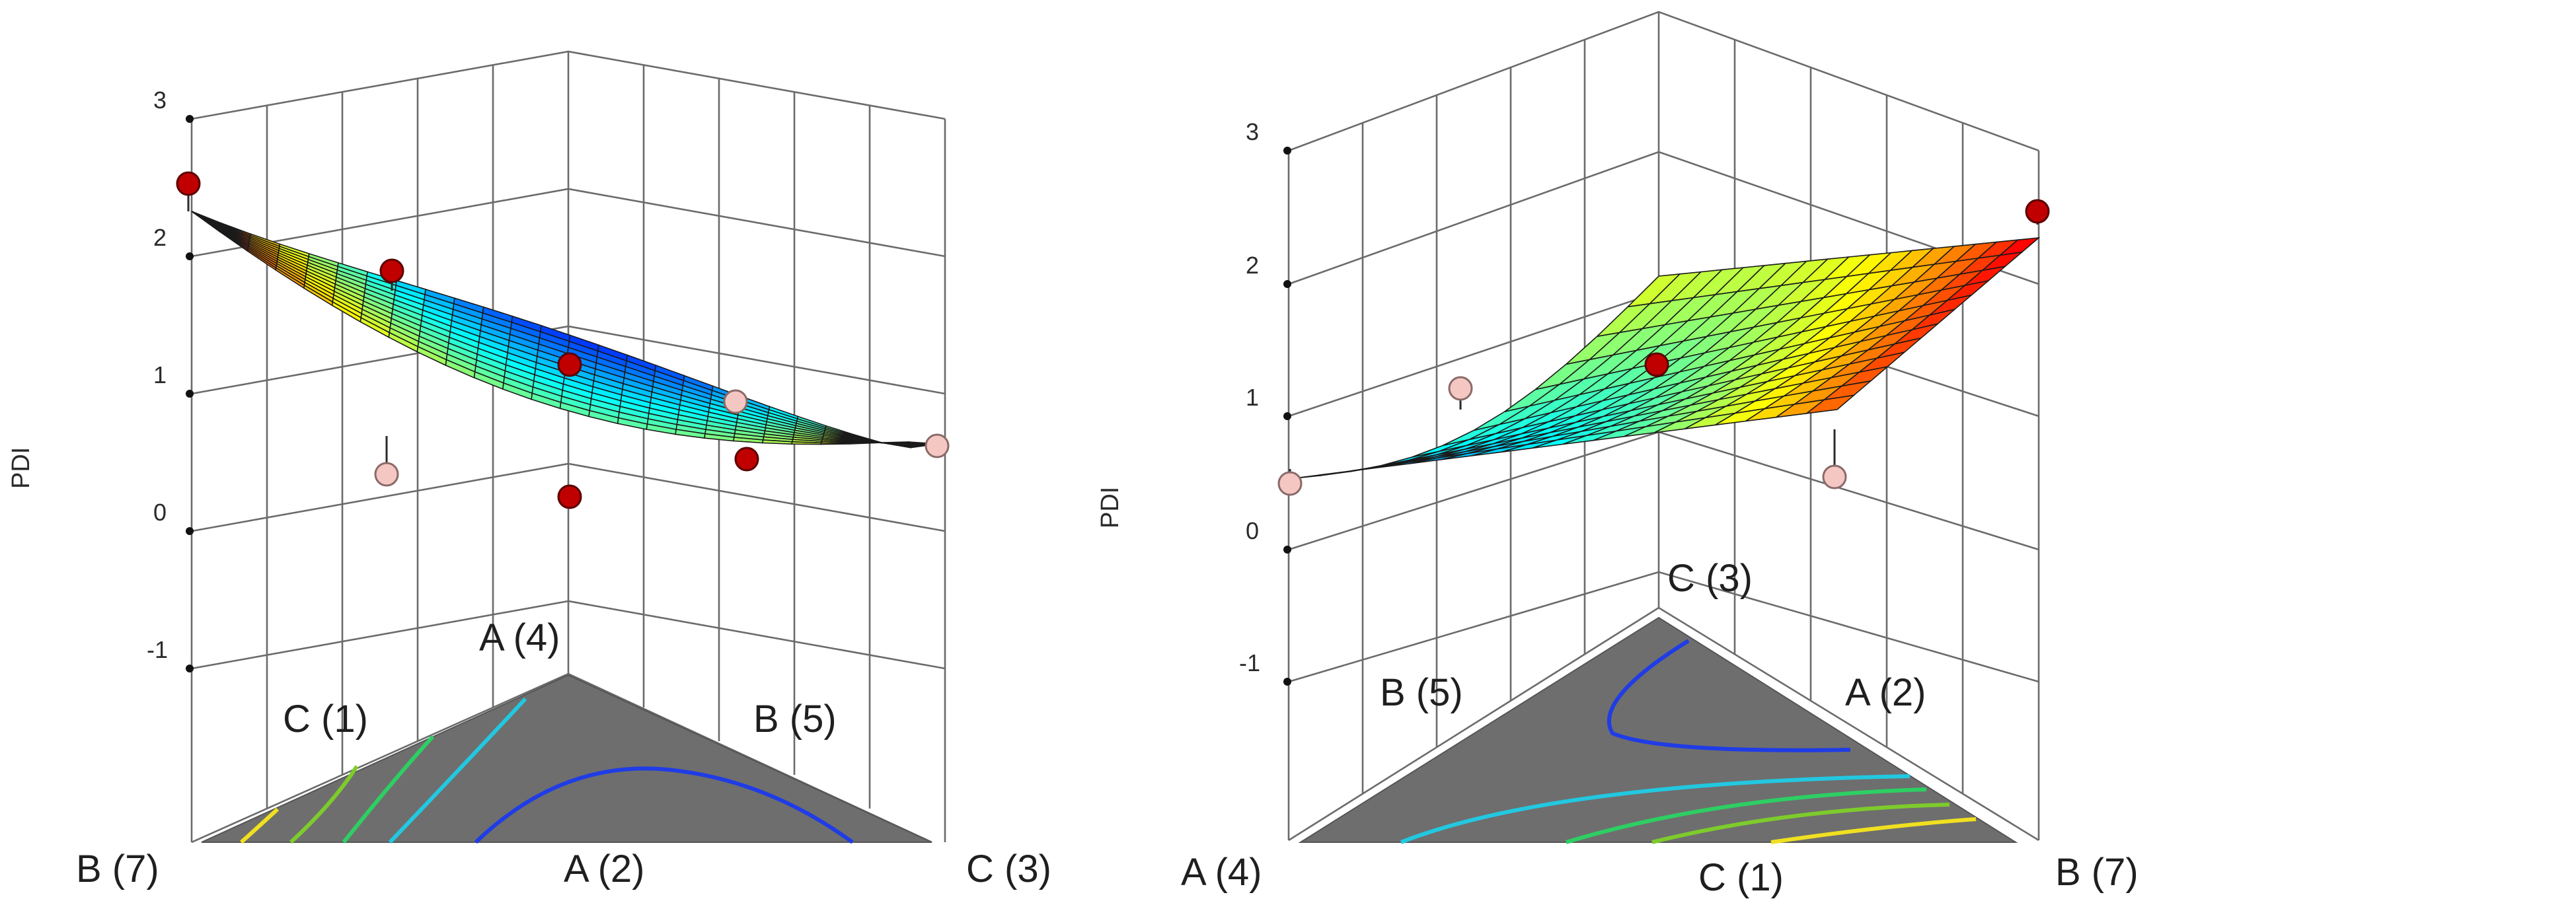 Image resolution: width=2576 pixels, height=903 pixels. Describe the element at coordinates (1252, 530) in the screenshot. I see `right-z-tick-0: 0` at that location.